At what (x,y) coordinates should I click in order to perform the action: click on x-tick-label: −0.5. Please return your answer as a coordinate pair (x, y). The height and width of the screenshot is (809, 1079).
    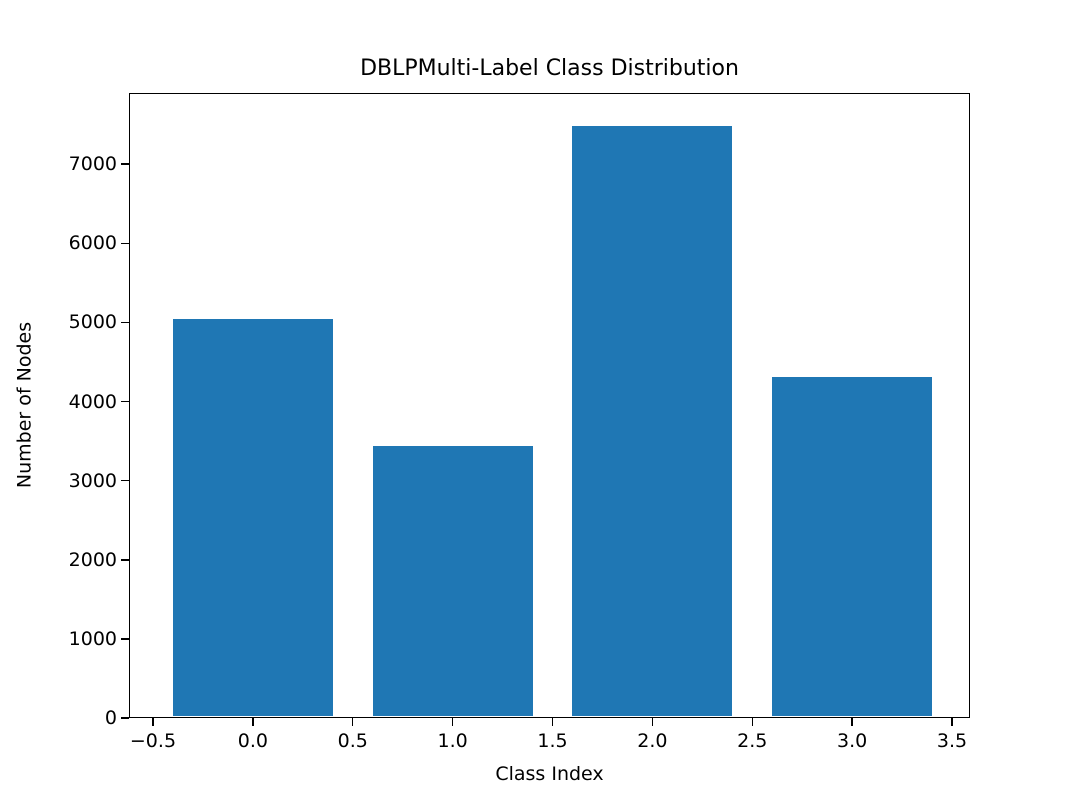
    Looking at the image, I should click on (153, 741).